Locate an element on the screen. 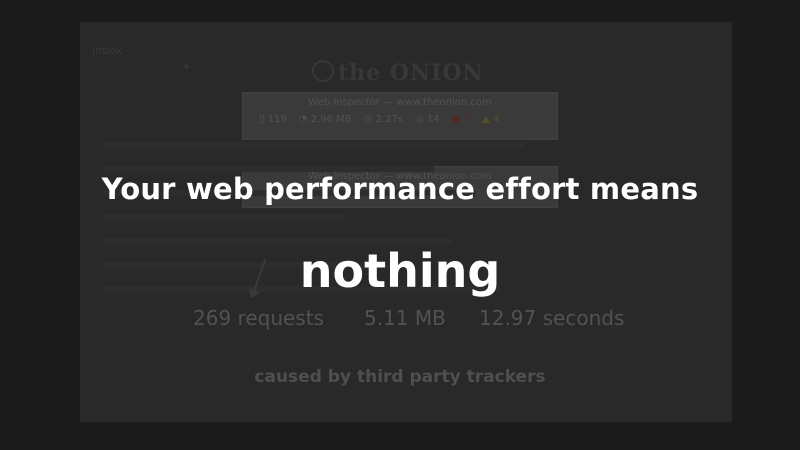 Image resolution: width=800 pixels, height=450 pixels. site-logo: the ONION is located at coordinates (398, 73).